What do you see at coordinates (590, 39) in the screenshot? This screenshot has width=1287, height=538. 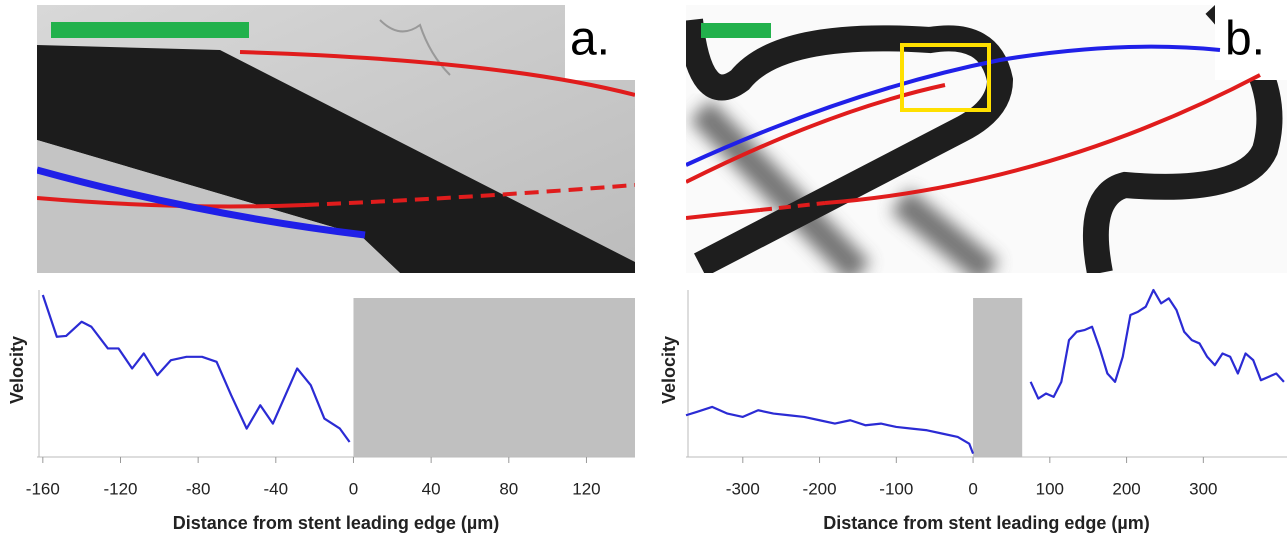 I see `panel-label: a.` at bounding box center [590, 39].